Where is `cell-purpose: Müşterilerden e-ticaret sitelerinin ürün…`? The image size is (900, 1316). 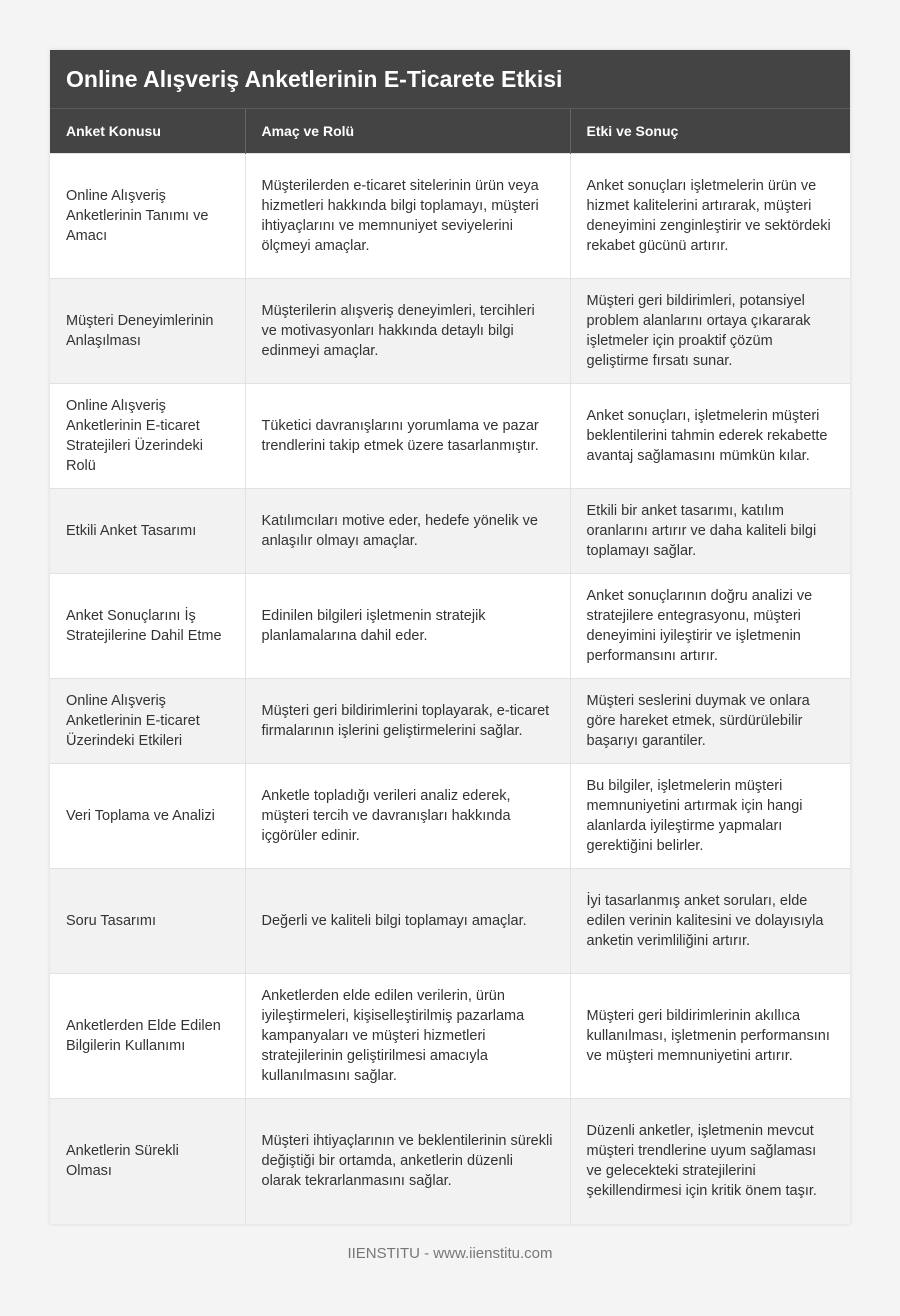
cell-purpose: Müşterilerden e-ticaret sitelerinin ürün… is located at coordinates (408, 216).